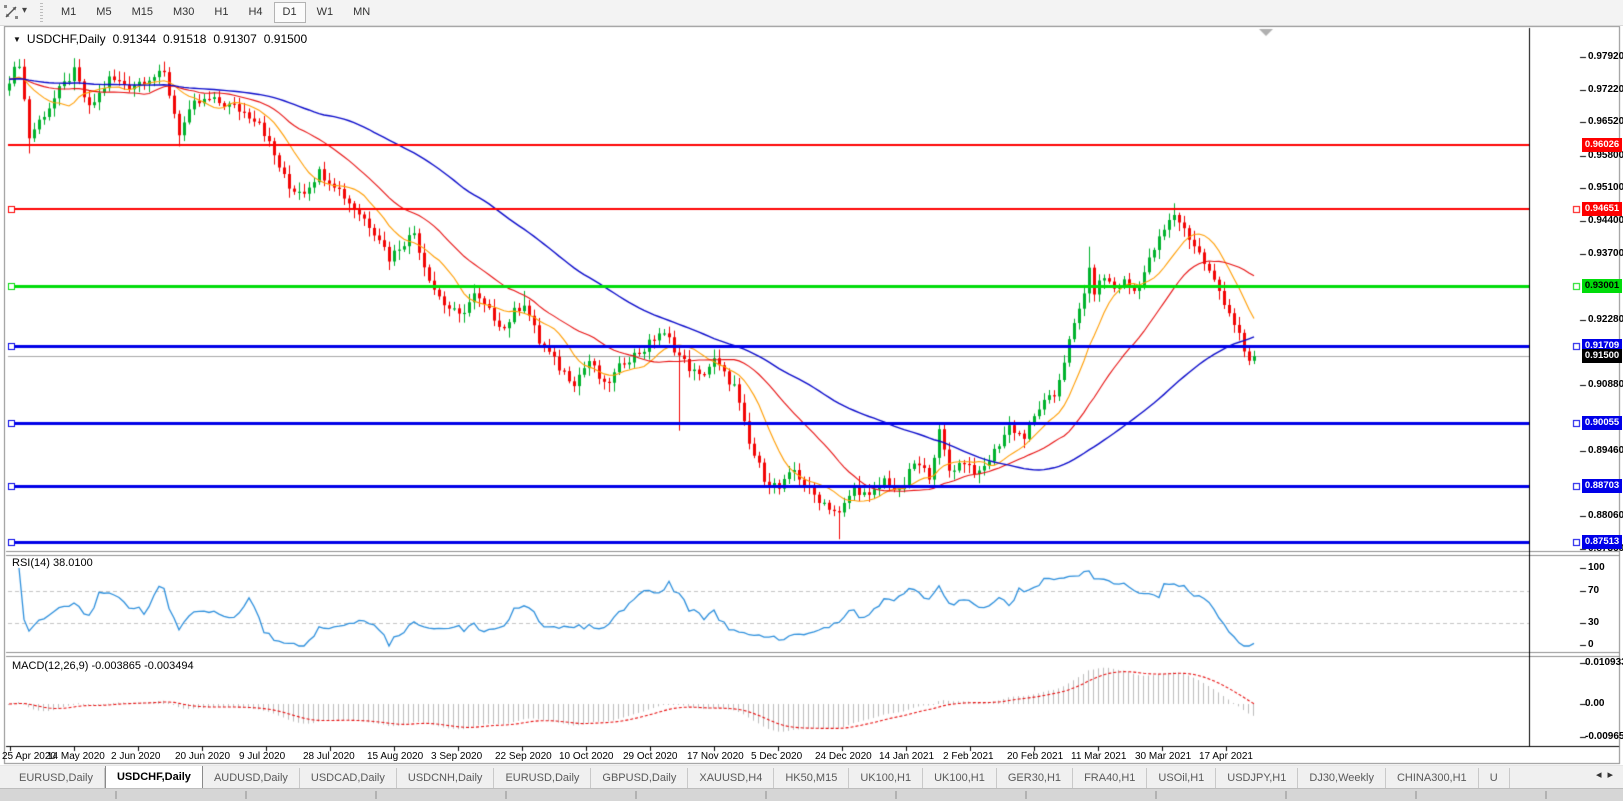 Image resolution: width=1623 pixels, height=801 pixels. I want to click on date-axis-label: 20 Feb 2021, so click(1035, 756).